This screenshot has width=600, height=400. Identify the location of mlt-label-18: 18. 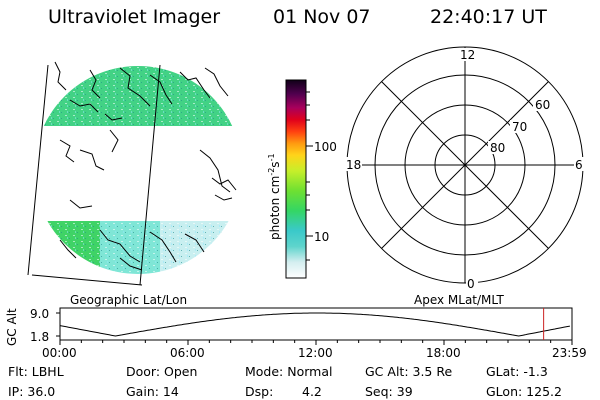
(353, 165).